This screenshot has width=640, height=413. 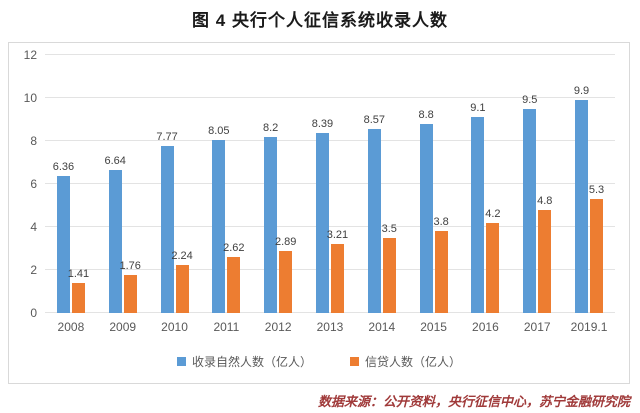 What do you see at coordinates (78, 290) in the screenshot?
I see `bar-credit-persons: 1.41` at bounding box center [78, 290].